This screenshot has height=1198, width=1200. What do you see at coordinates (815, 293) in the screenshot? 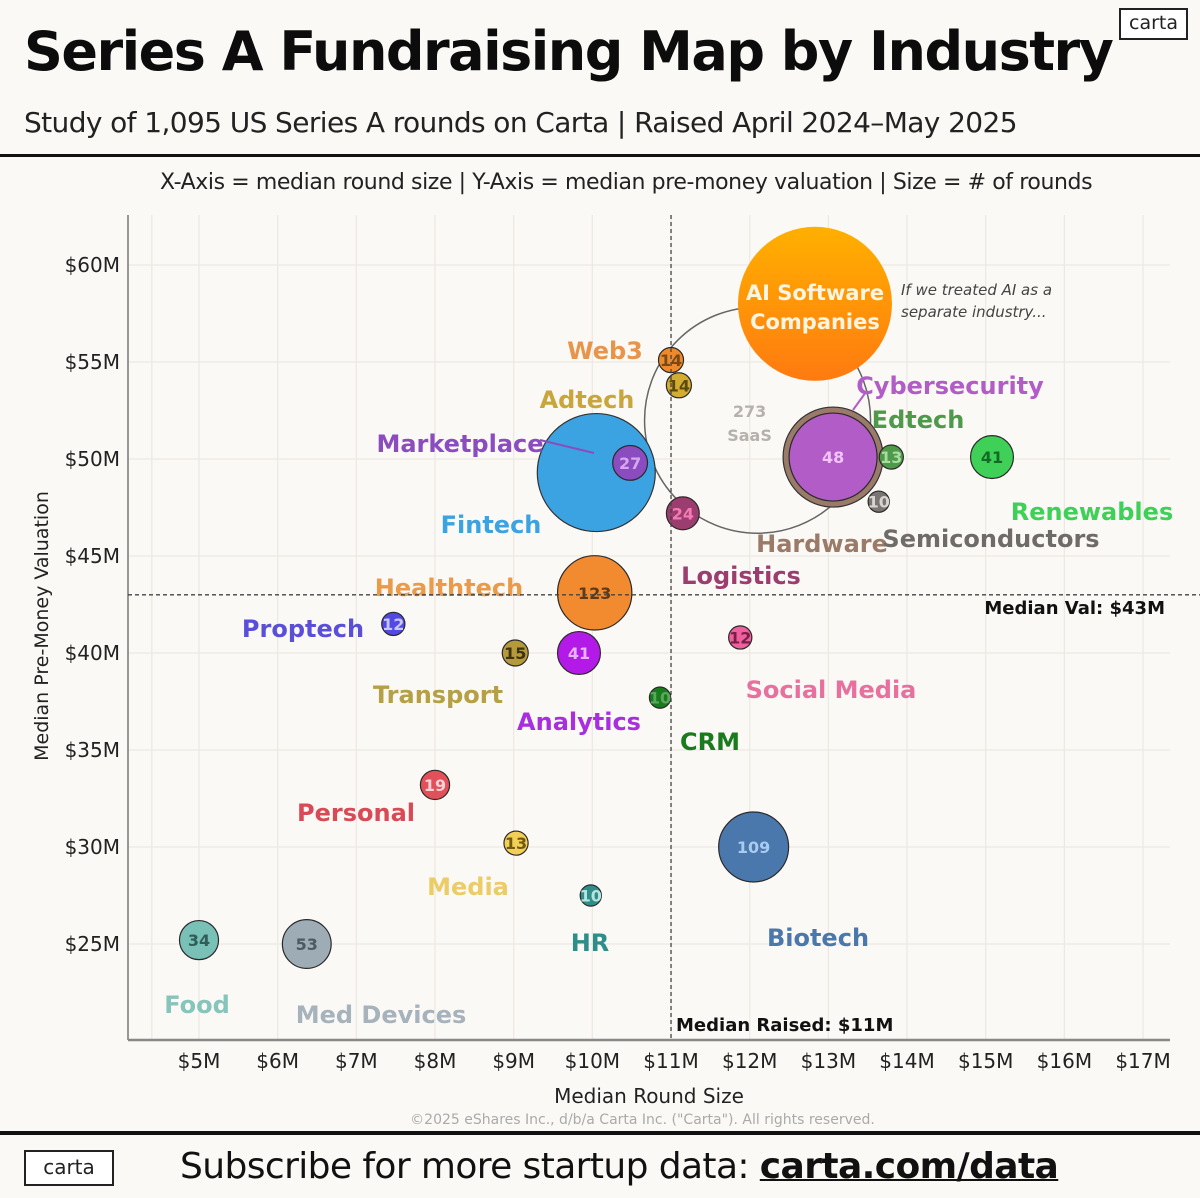
I see `bubble-label-ai-line1: AI Software` at bounding box center [815, 293].